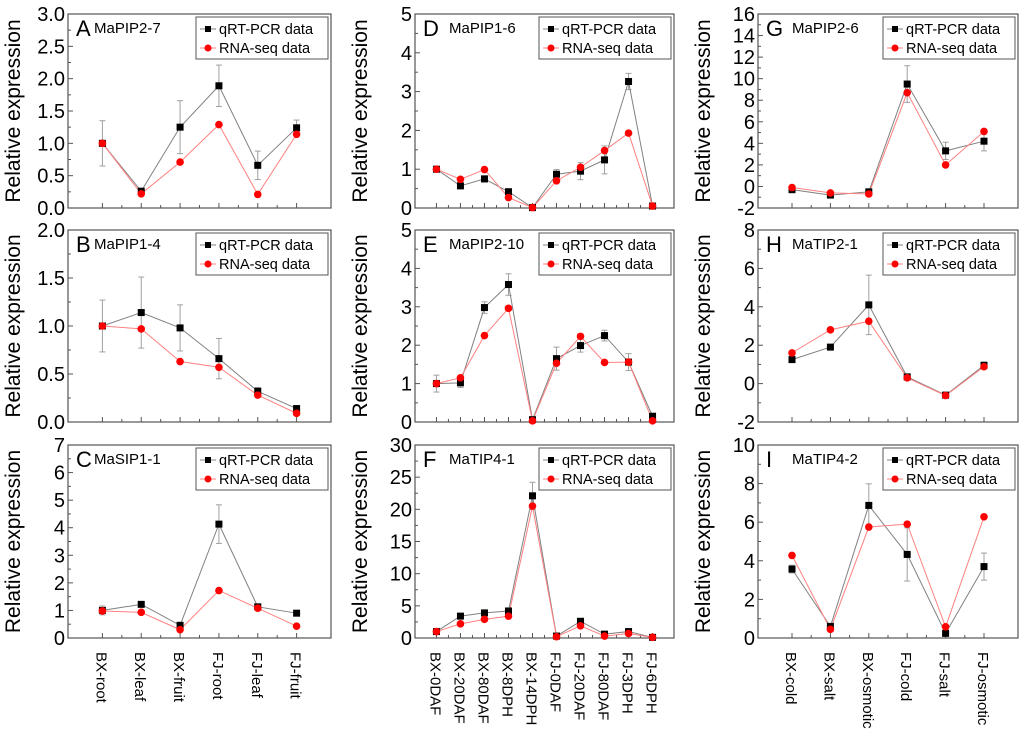 The width and height of the screenshot is (1024, 742). What do you see at coordinates (530, 688) in the screenshot?
I see `x-category-label: BX-14DPH` at bounding box center [530, 688].